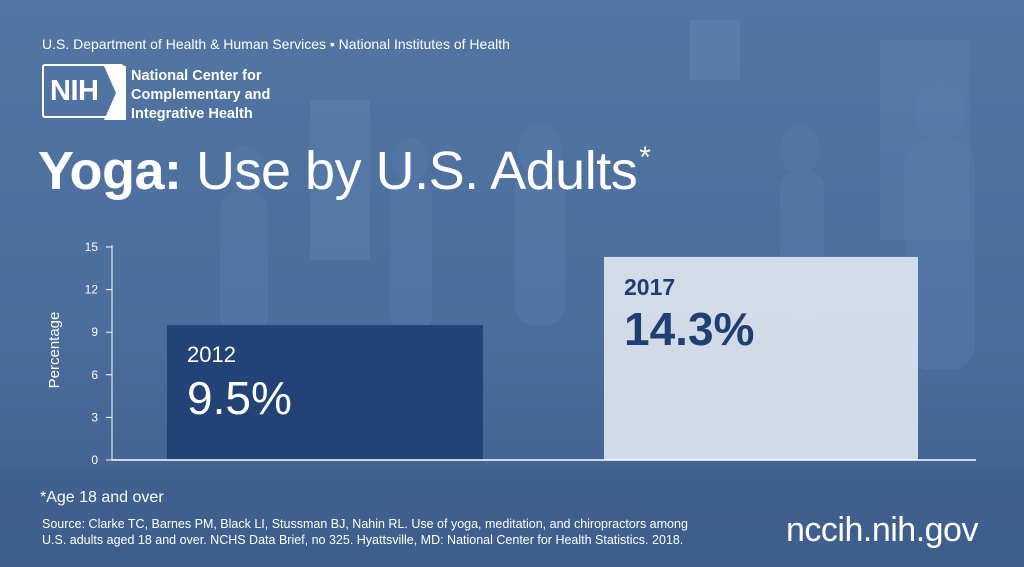 The height and width of the screenshot is (567, 1024). I want to click on bar-category-label: 2017, so click(649, 287).